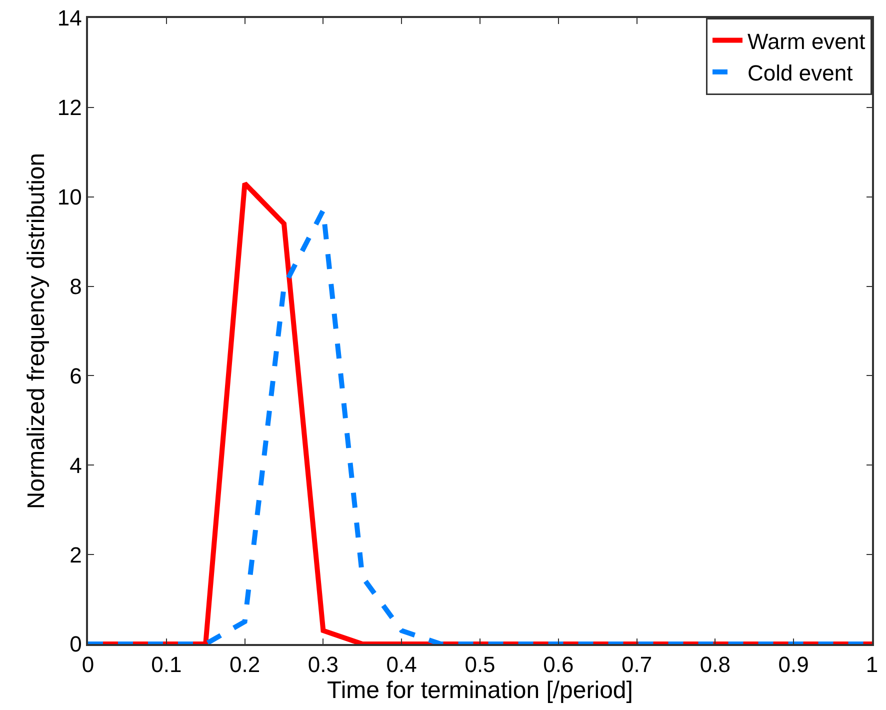 This screenshot has width=886, height=710. What do you see at coordinates (715, 665) in the screenshot?
I see `x-tick-label: 0.8` at bounding box center [715, 665].